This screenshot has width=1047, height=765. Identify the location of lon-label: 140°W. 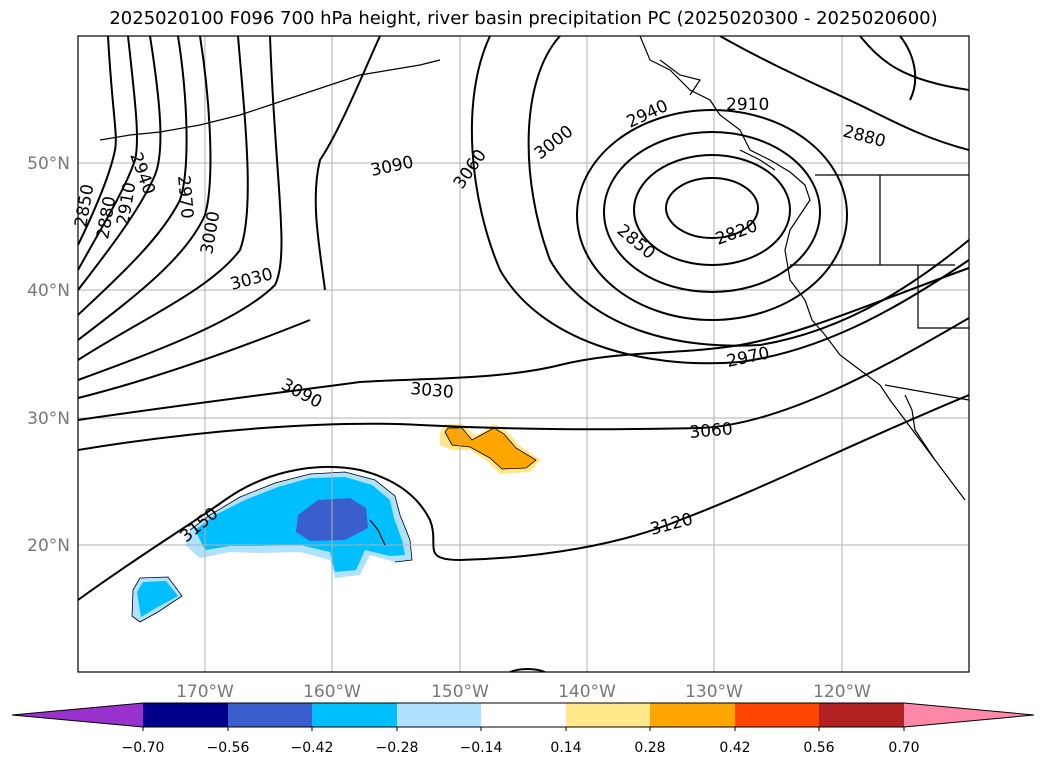
(587, 692).